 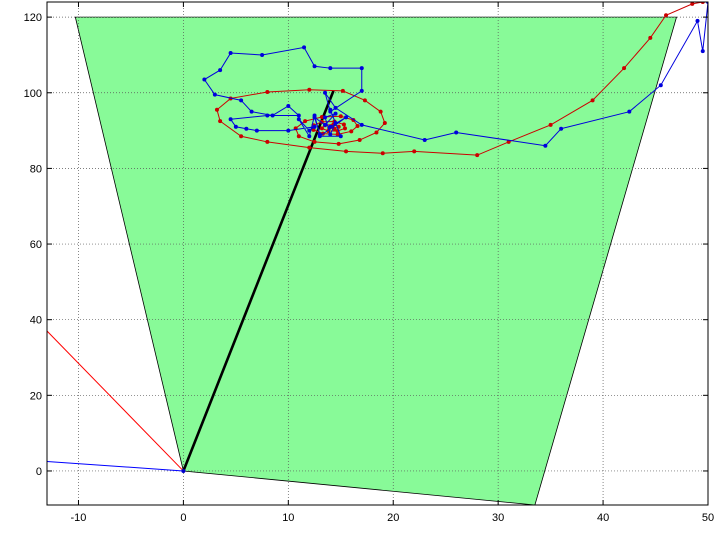 I want to click on x-tick-label: 0, so click(x=183, y=518).